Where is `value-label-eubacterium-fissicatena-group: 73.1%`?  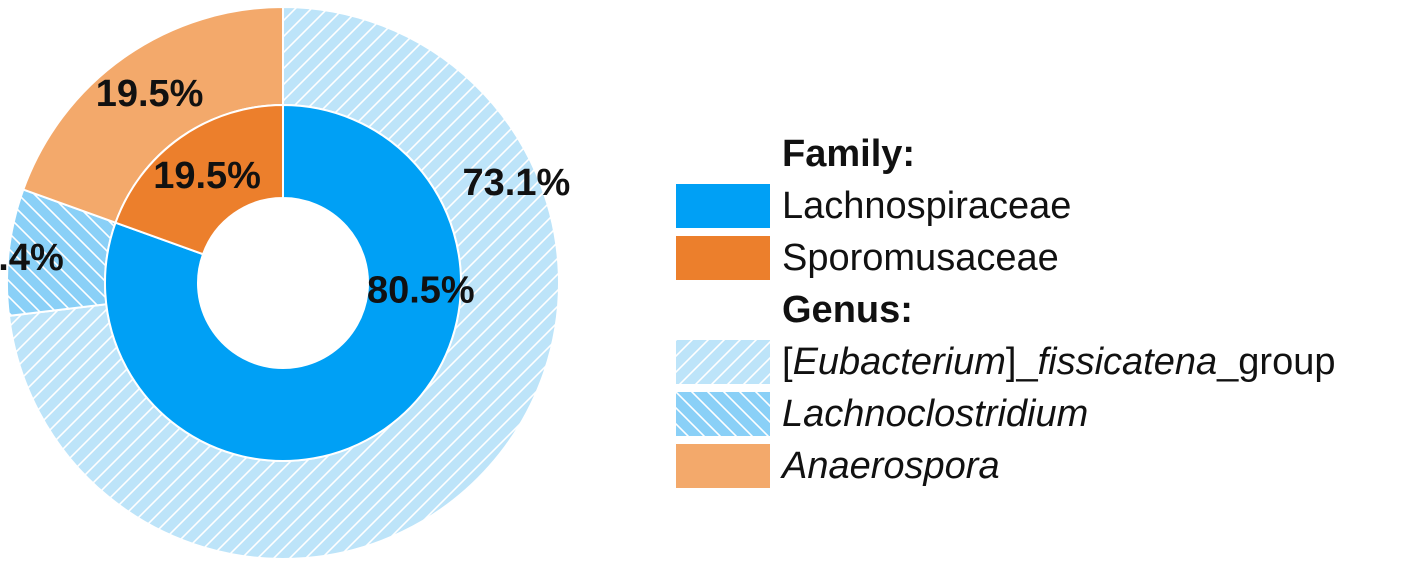 value-label-eubacterium-fissicatena-group: 73.1% is located at coordinates (517, 183).